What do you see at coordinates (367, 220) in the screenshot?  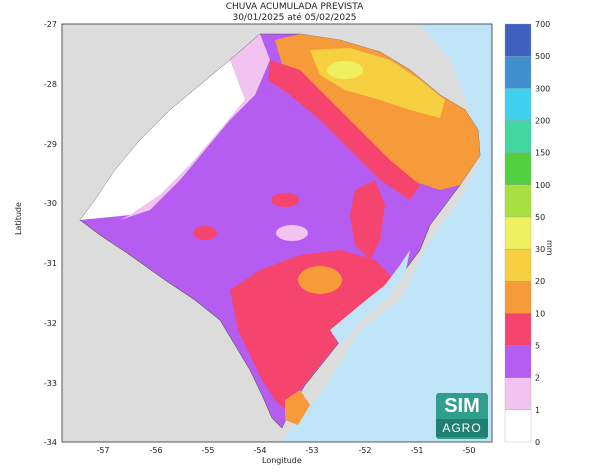 I see `red-streak-center` at bounding box center [367, 220].